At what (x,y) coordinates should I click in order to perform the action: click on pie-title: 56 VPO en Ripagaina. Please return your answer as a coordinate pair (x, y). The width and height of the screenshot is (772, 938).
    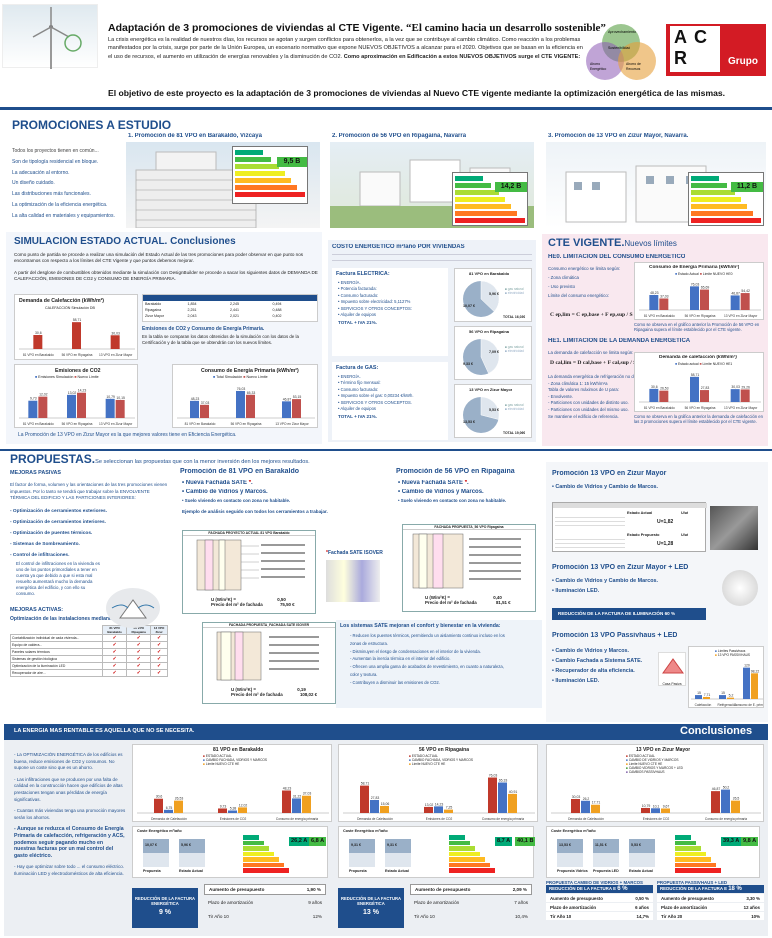
    Looking at the image, I should click on (489, 331).